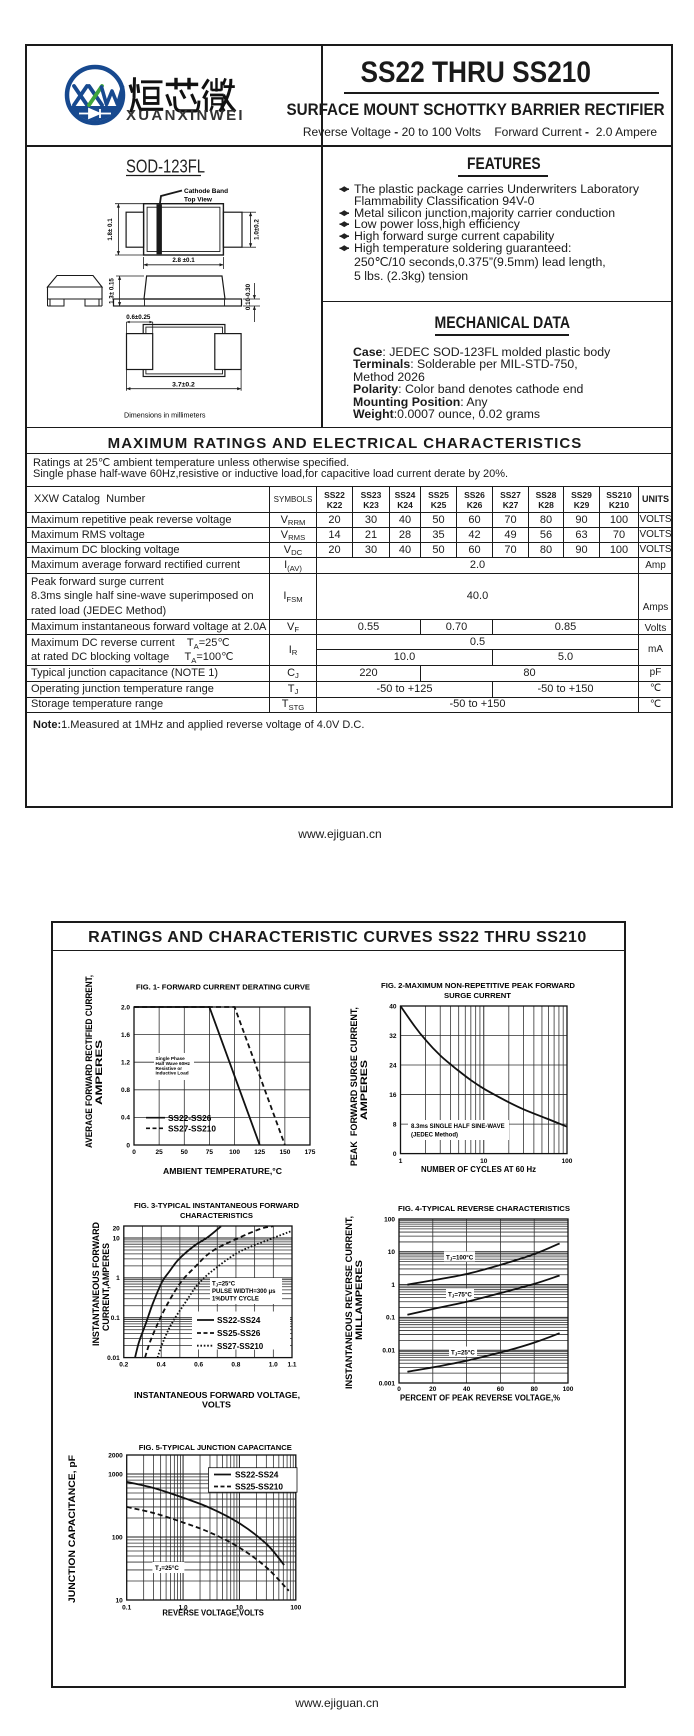 This screenshot has width=694, height=1736. What do you see at coordinates (185, 1152) in the screenshot?
I see `svg-text: 50` at bounding box center [185, 1152].